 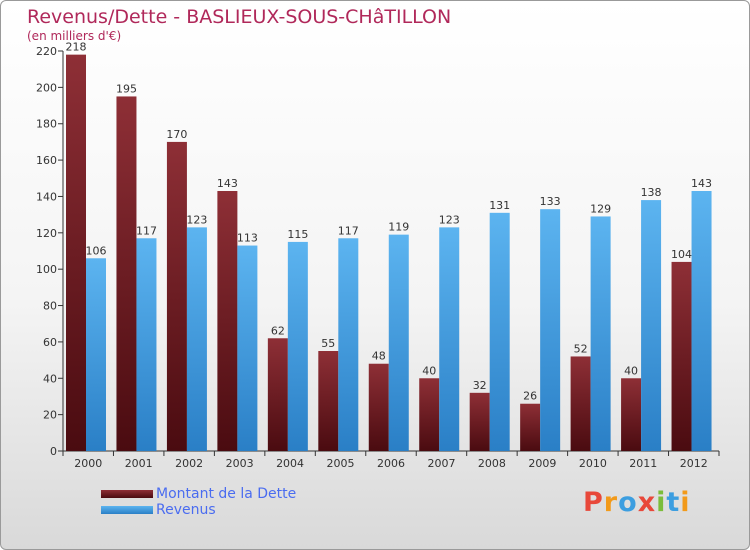 What do you see at coordinates (398, 227) in the screenshot?
I see `data-label-revenue: 119` at bounding box center [398, 227].